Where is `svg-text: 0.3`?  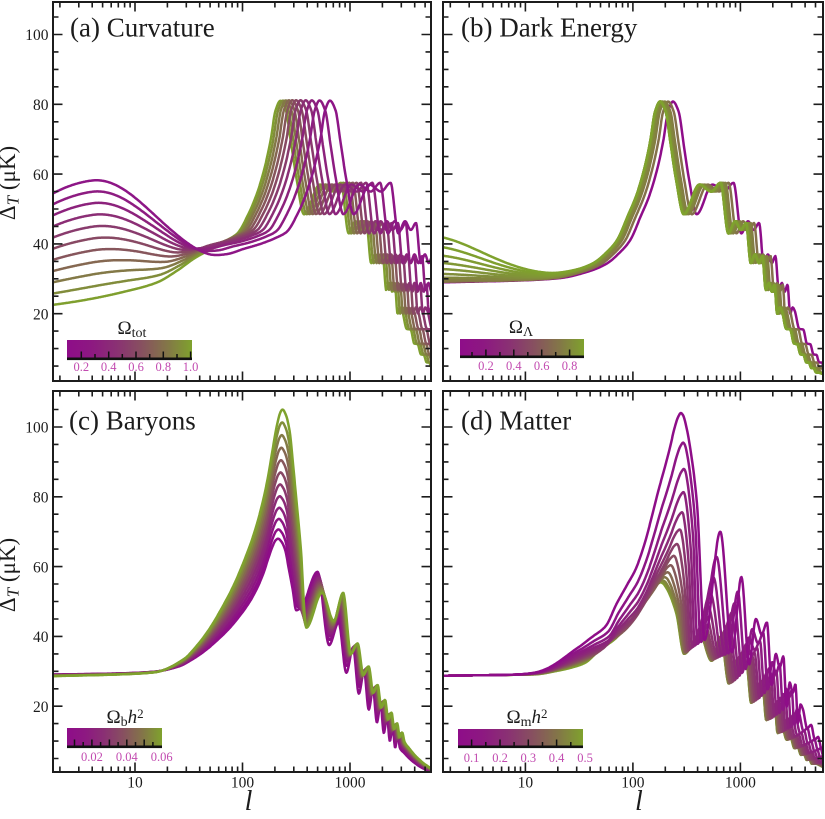
svg-text: 0.3 is located at coordinates (528, 758).